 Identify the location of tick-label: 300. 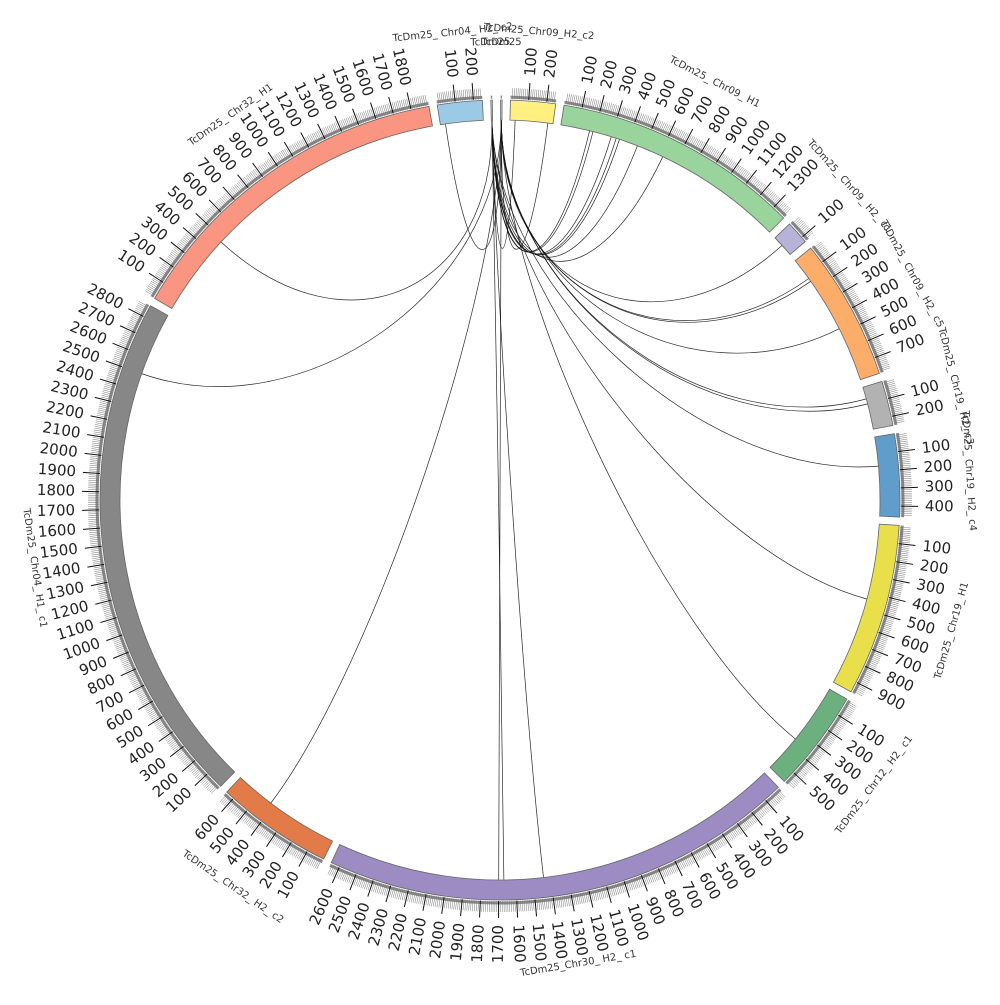
(939, 486).